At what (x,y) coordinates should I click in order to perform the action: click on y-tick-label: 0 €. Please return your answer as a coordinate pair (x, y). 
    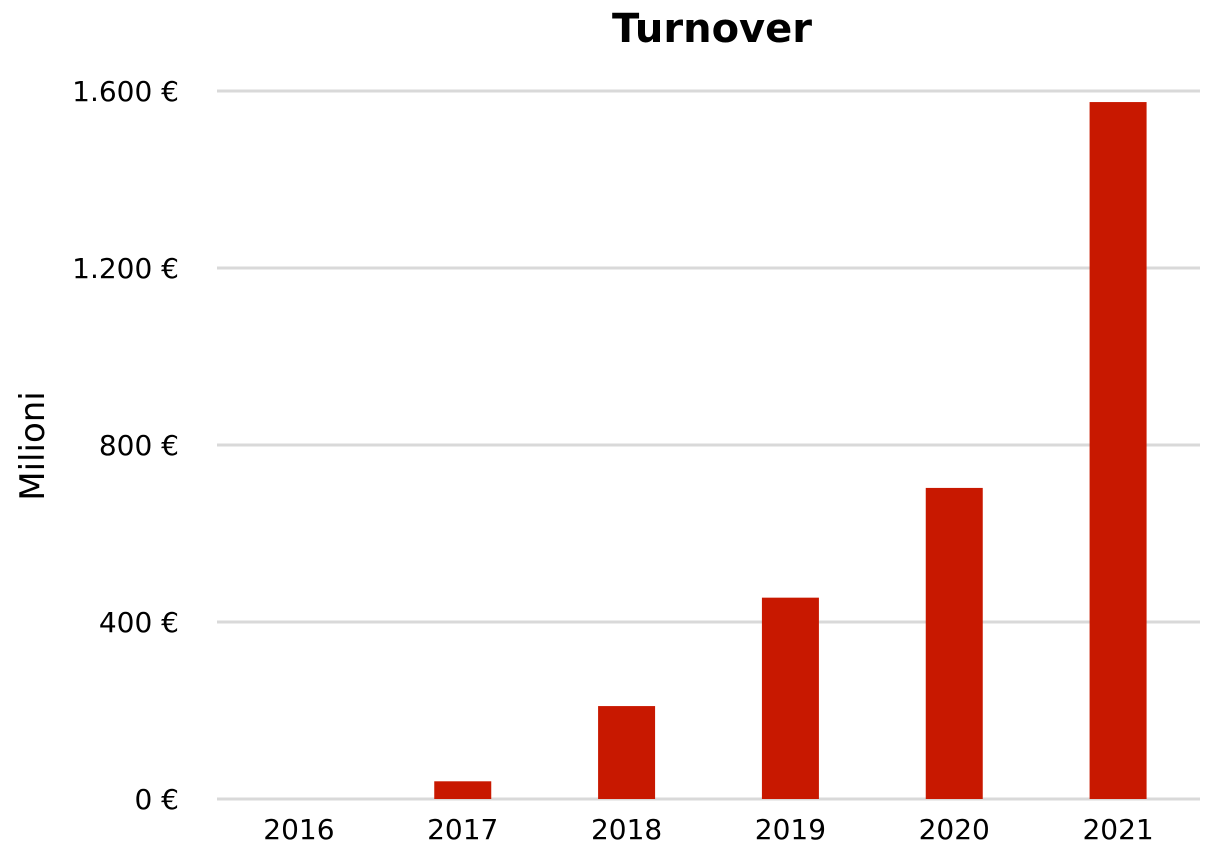
    Looking at the image, I should click on (156, 799).